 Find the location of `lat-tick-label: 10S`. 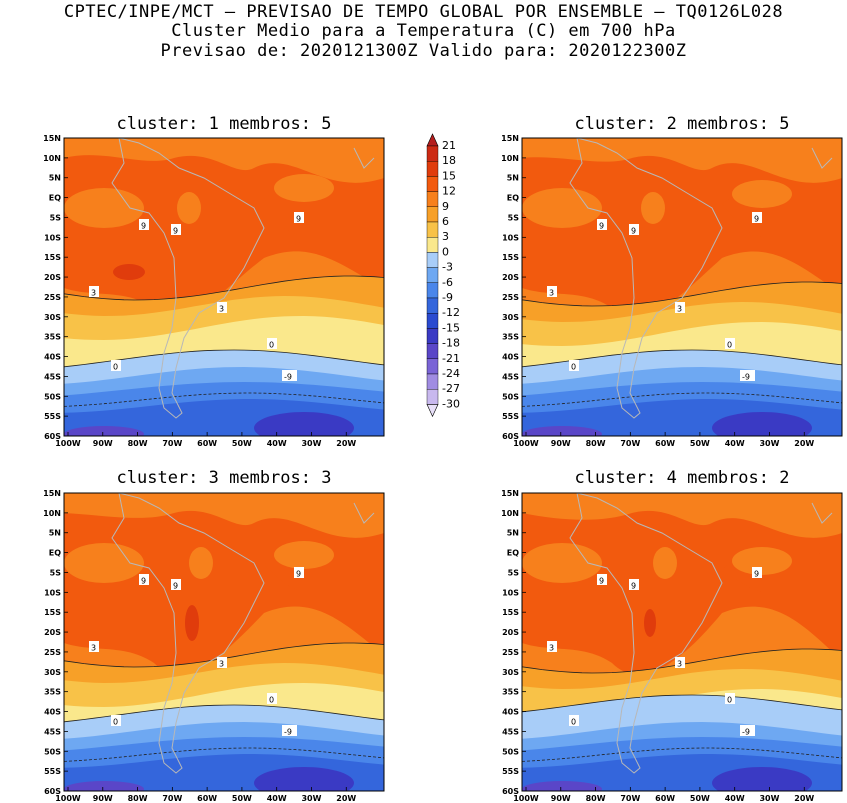

lat-tick-label: 10S is located at coordinates (52, 592).